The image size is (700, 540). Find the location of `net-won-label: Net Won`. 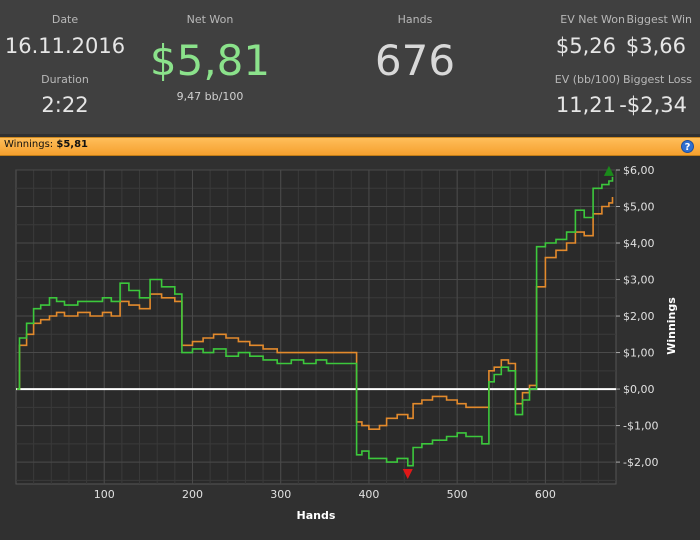

net-won-label: Net Won is located at coordinates (210, 19).